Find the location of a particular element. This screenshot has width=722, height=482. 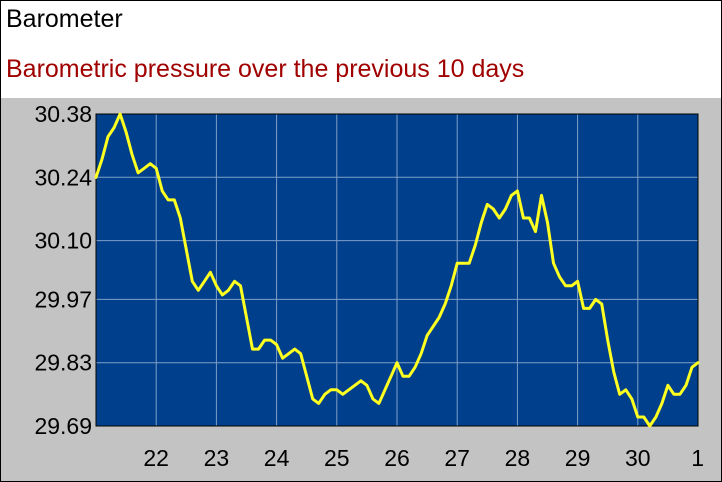

x-tick-label: 25 is located at coordinates (337, 458).